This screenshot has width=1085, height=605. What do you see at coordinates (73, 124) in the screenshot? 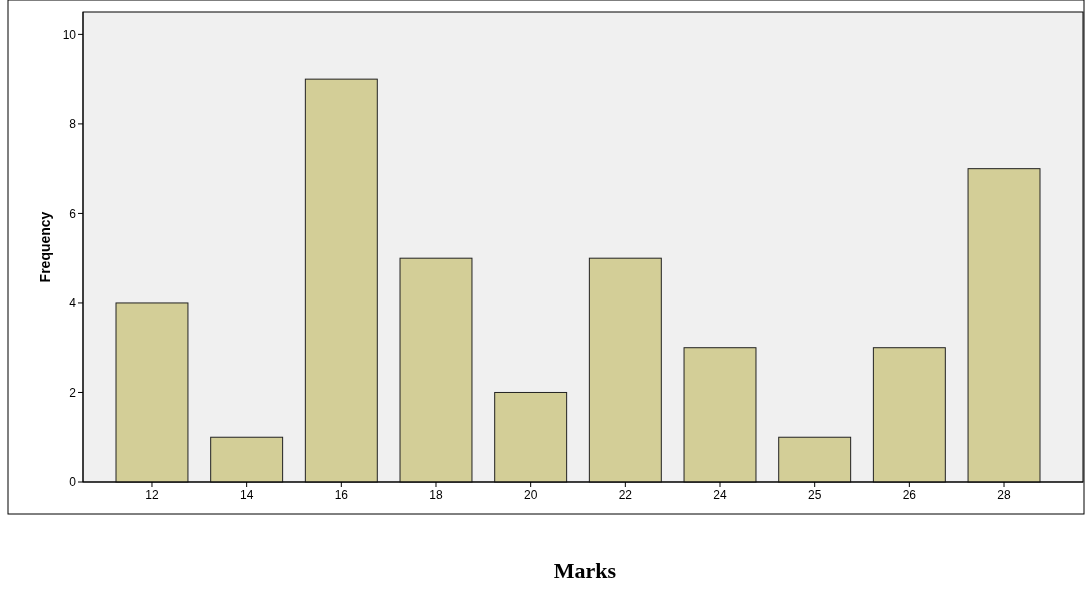
I see `y-tick-label: 8` at bounding box center [73, 124].